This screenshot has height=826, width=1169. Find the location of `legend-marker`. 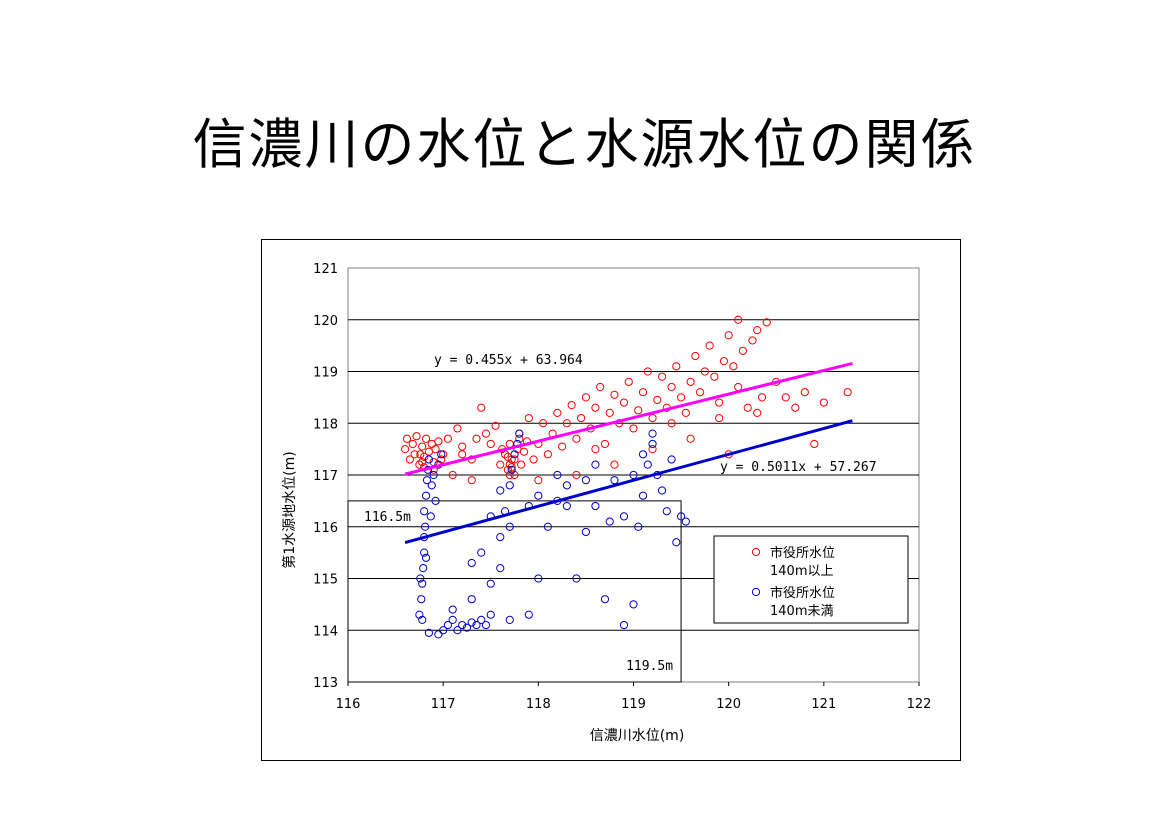

legend-marker is located at coordinates (756, 592).